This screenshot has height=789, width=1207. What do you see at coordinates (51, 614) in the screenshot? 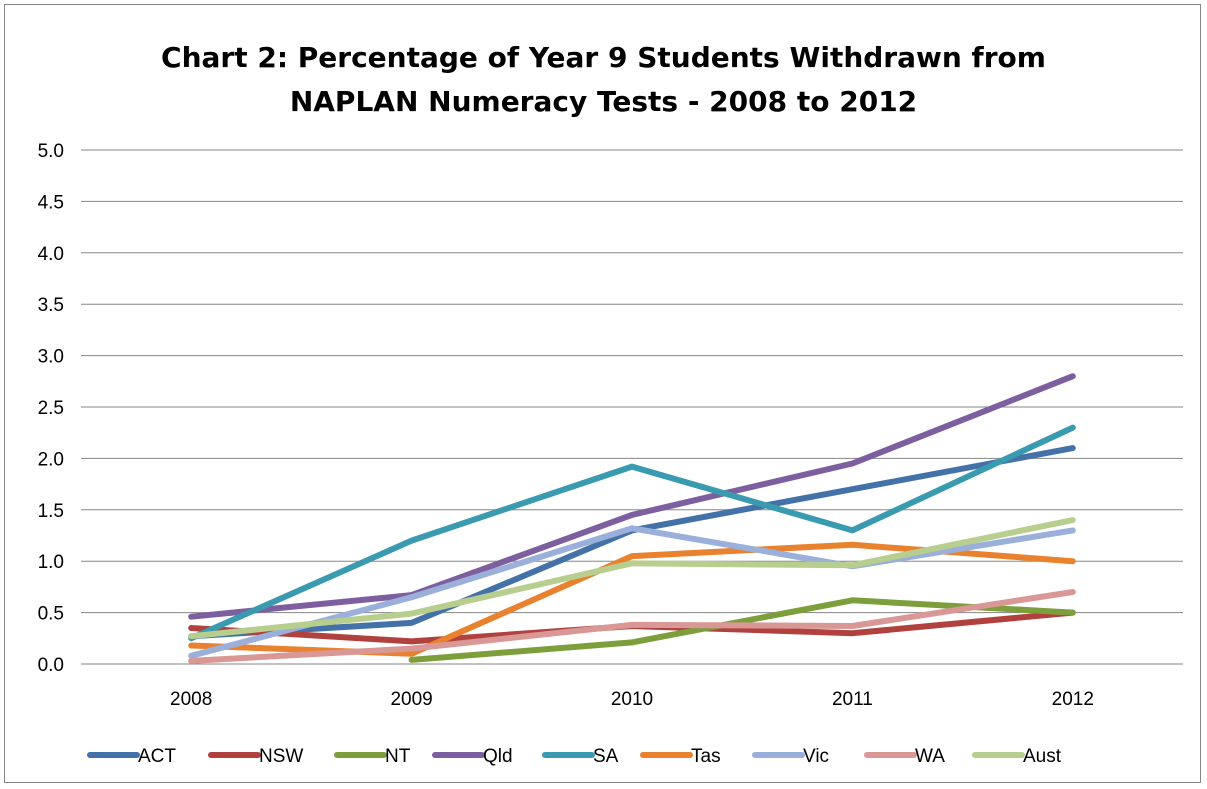
I see `y-tick-label: 0.5` at bounding box center [51, 614].